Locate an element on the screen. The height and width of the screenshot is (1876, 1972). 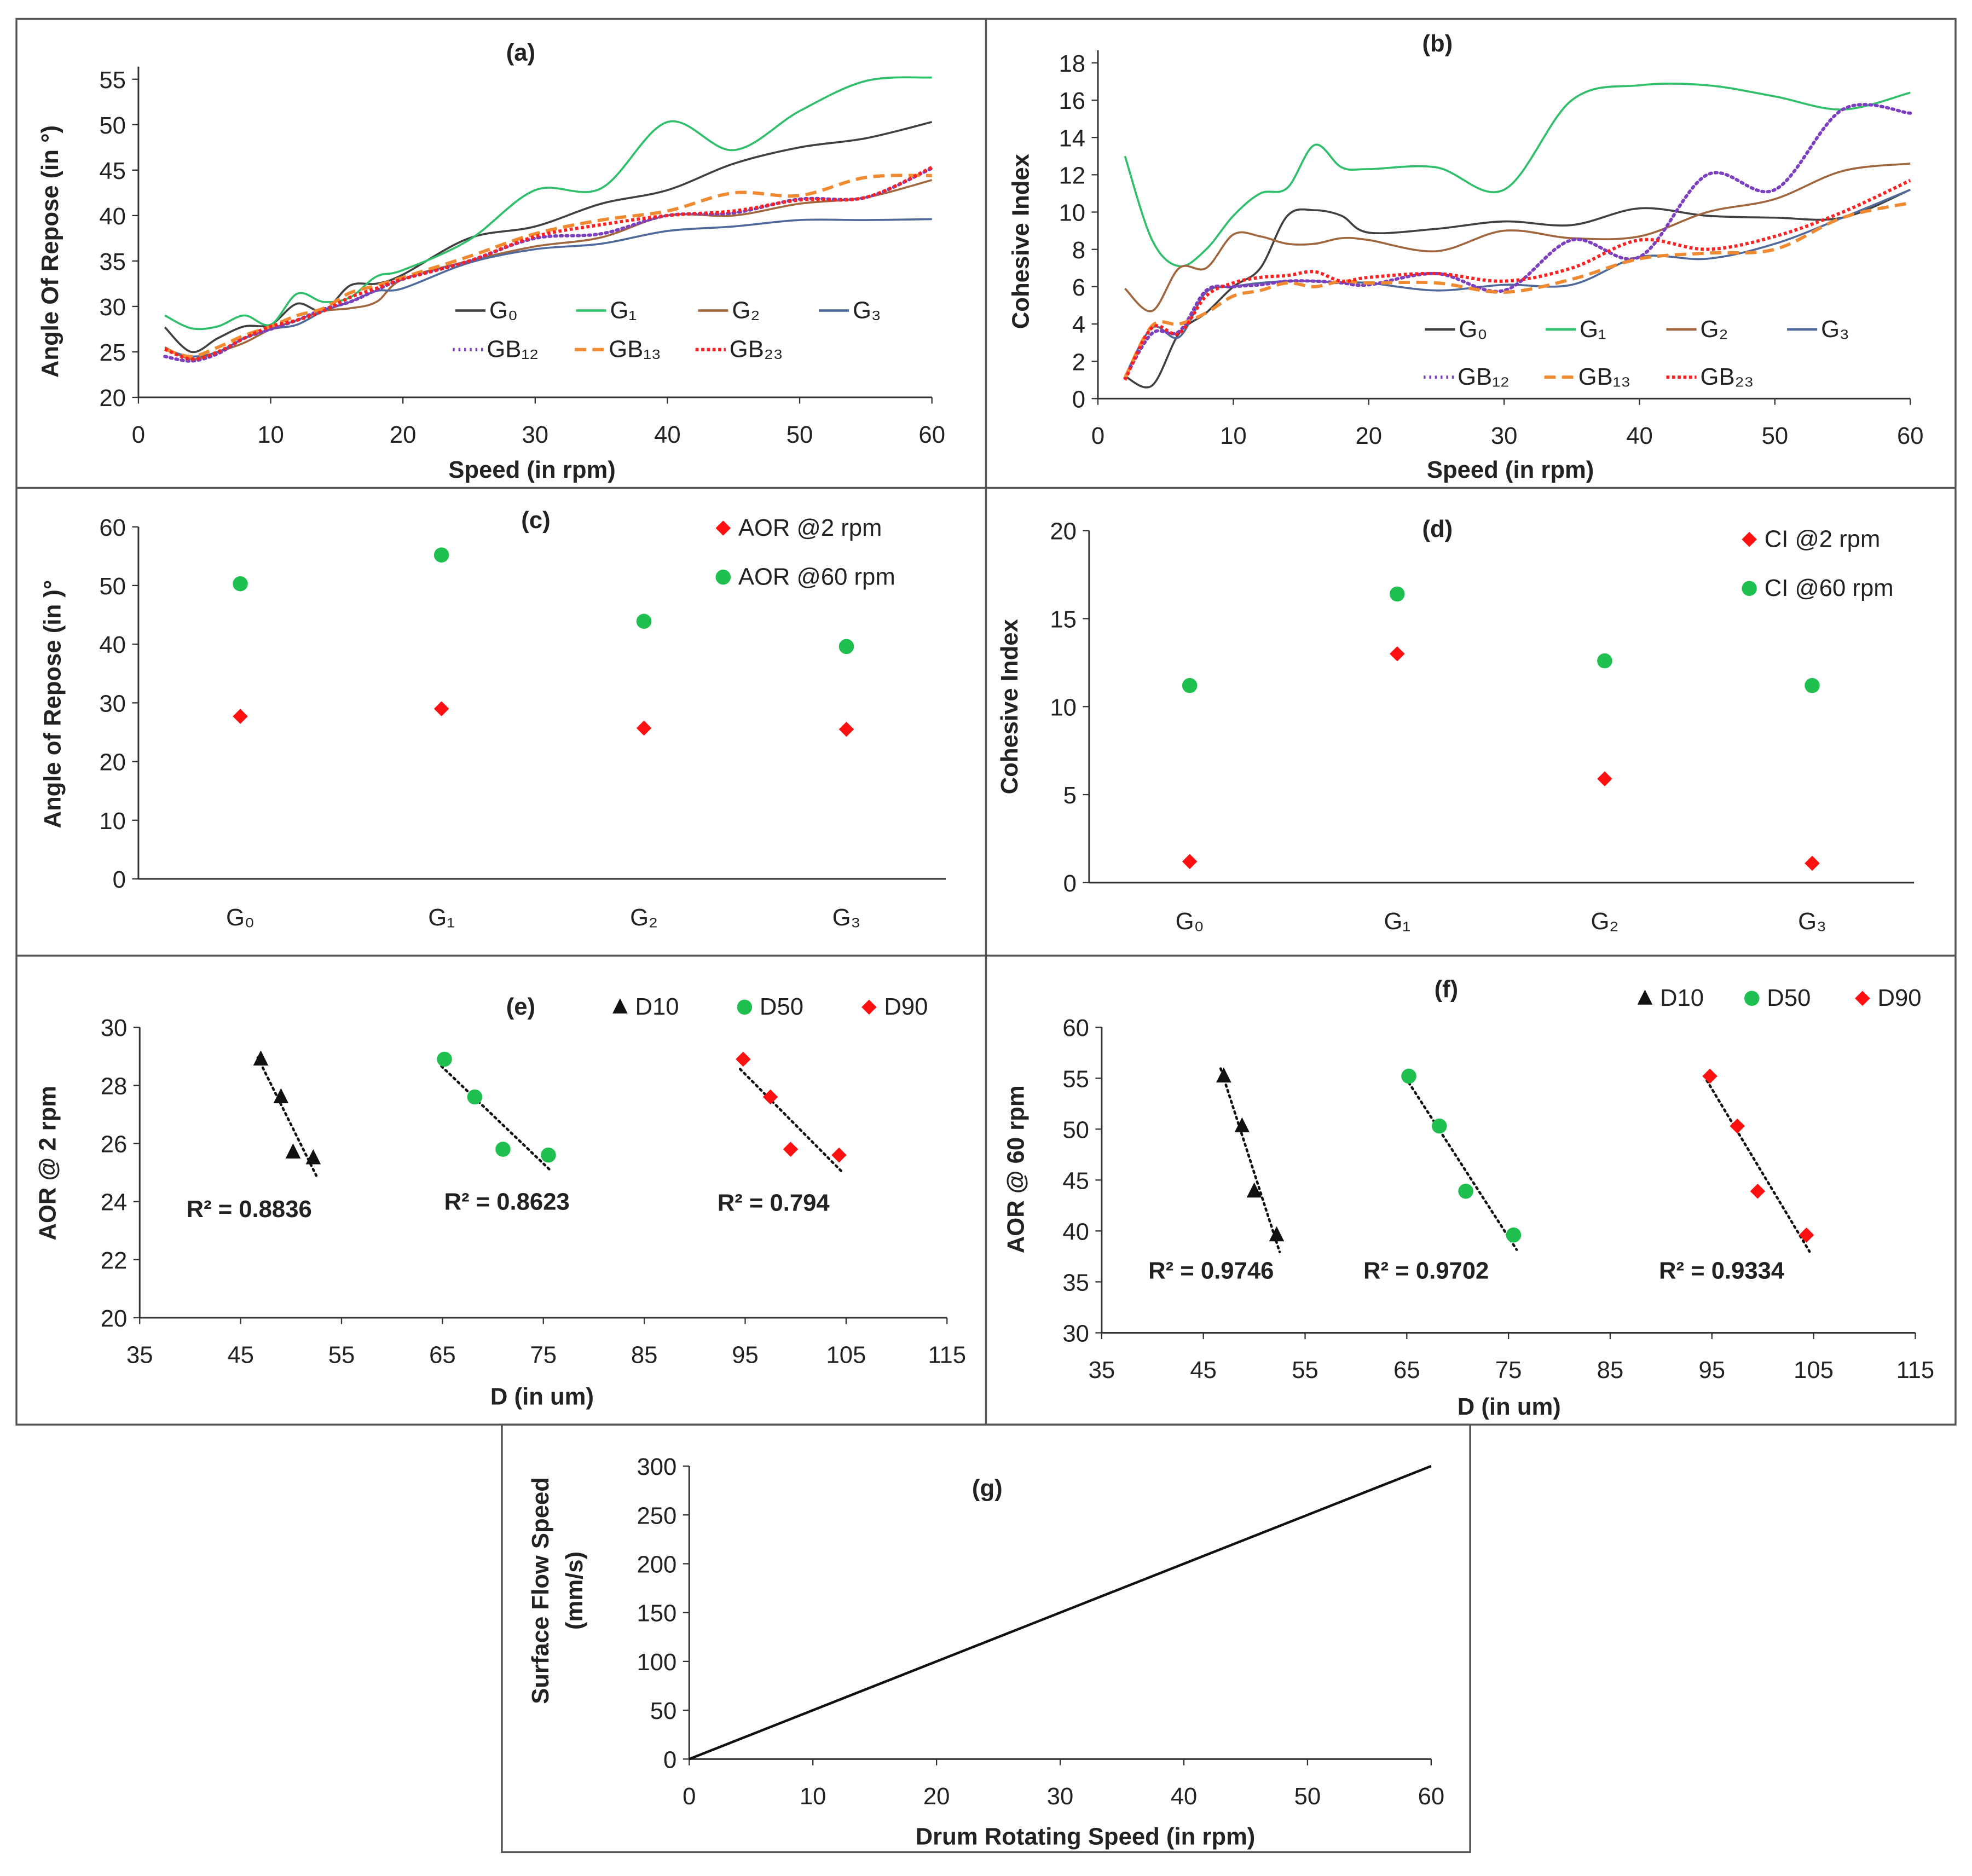
r-squared-label: R² = 0.8623 is located at coordinates (506, 1201).